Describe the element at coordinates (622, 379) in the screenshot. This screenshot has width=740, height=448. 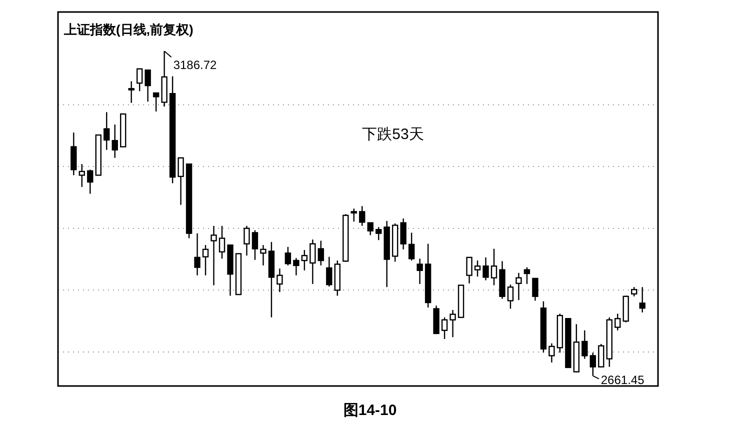
I see `annotation: 2661.45` at that location.